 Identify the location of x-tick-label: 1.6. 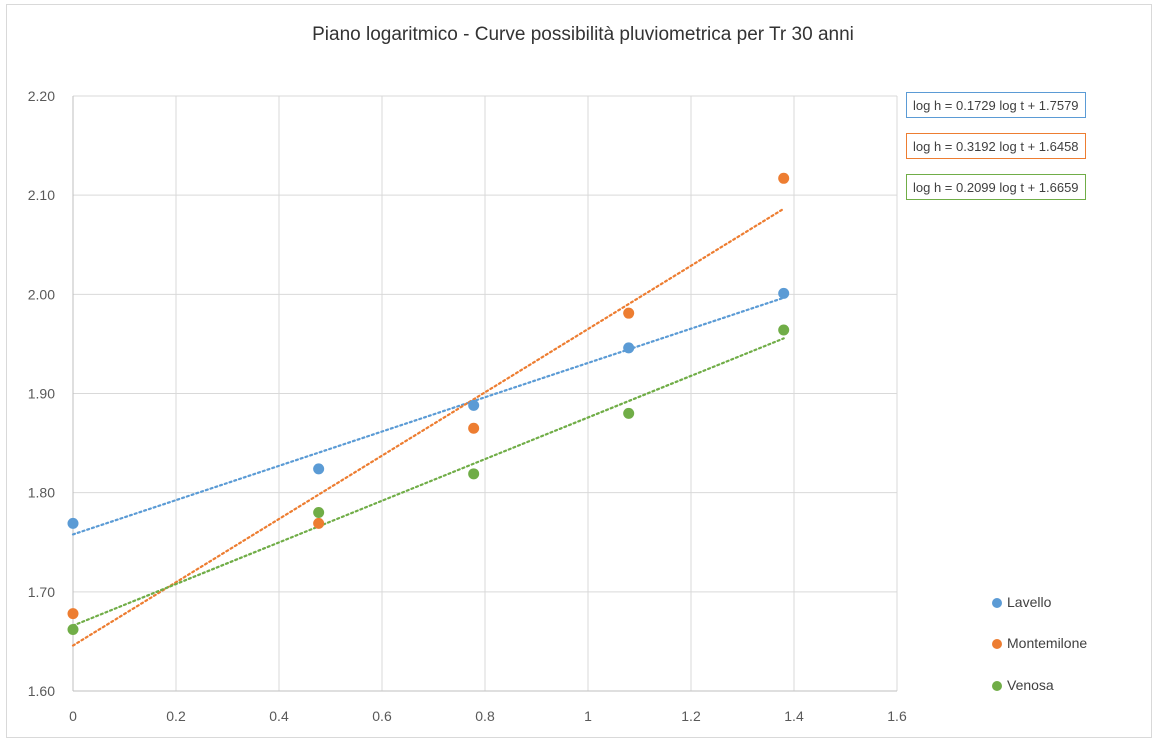
(897, 716).